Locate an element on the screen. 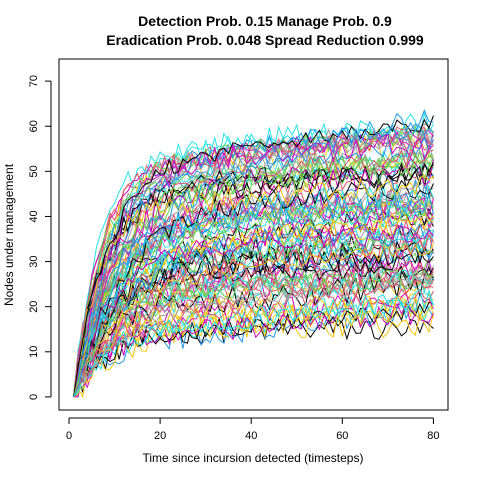 The image size is (480, 480). x-tick-label: 80 is located at coordinates (433, 436).